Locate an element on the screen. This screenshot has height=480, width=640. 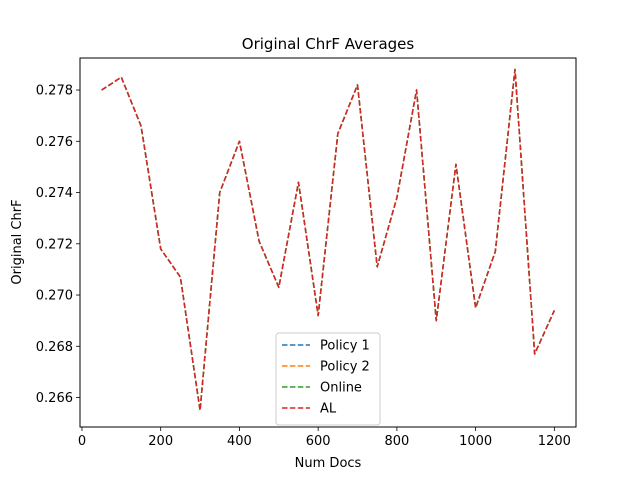
legend: Policy 1 Policy 2 Online AL is located at coordinates (328, 379).